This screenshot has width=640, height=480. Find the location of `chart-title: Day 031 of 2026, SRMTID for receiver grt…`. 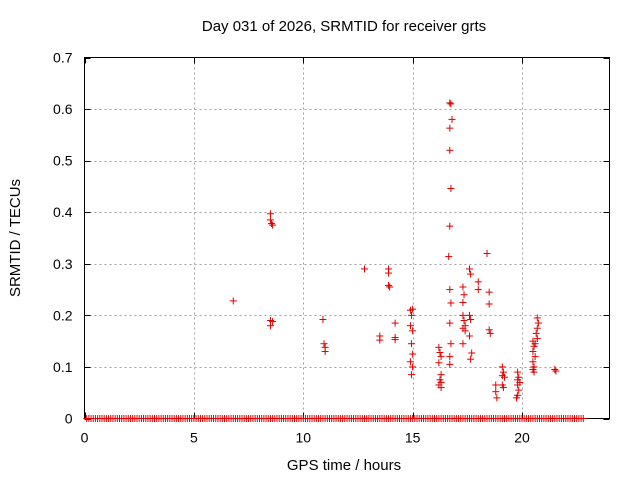

chart-title: Day 031 of 2026, SRMTID for receiver grt… is located at coordinates (344, 26).